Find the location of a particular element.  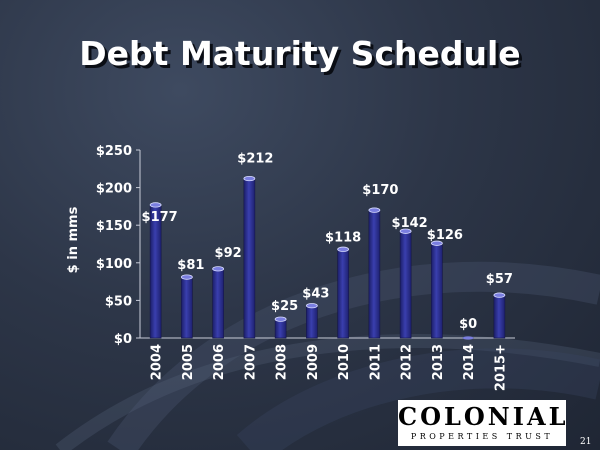

x-tick-label: 2012 is located at coordinates (407, 362).